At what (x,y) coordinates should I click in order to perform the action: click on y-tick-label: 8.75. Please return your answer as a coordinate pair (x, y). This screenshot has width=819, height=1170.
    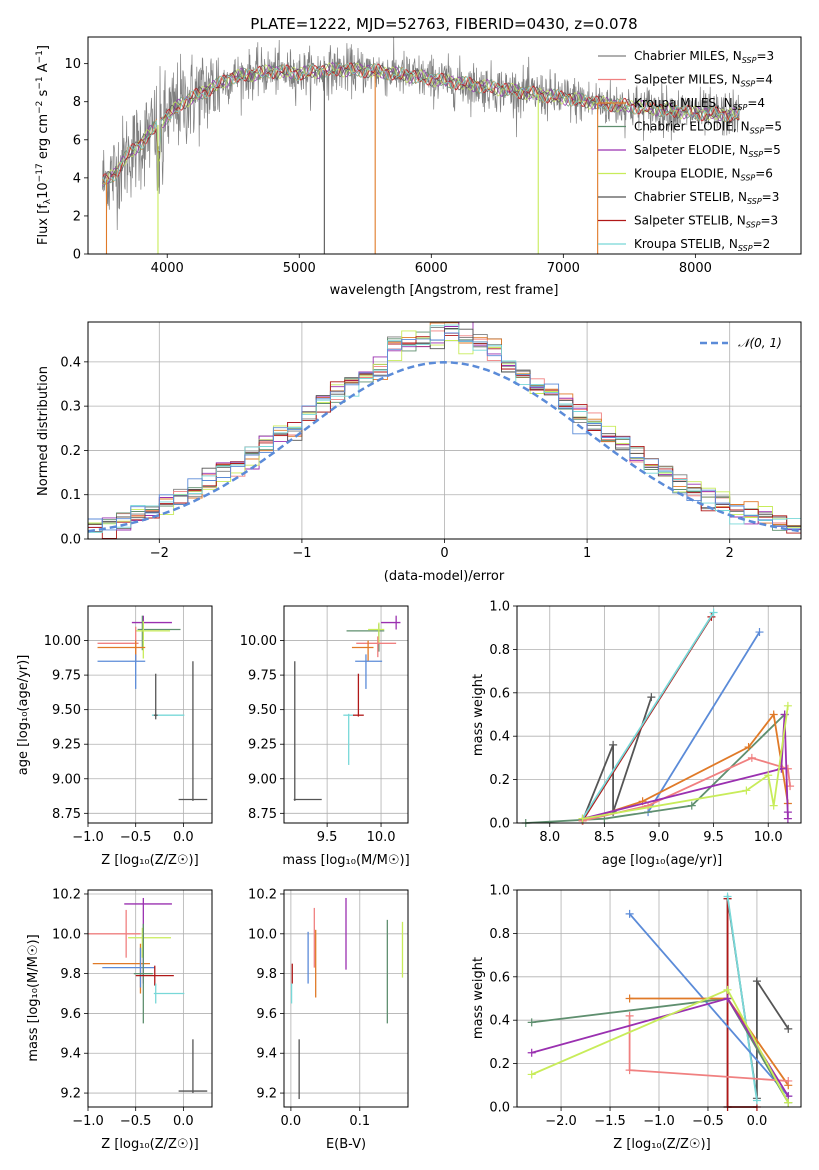
    Looking at the image, I should click on (66, 814).